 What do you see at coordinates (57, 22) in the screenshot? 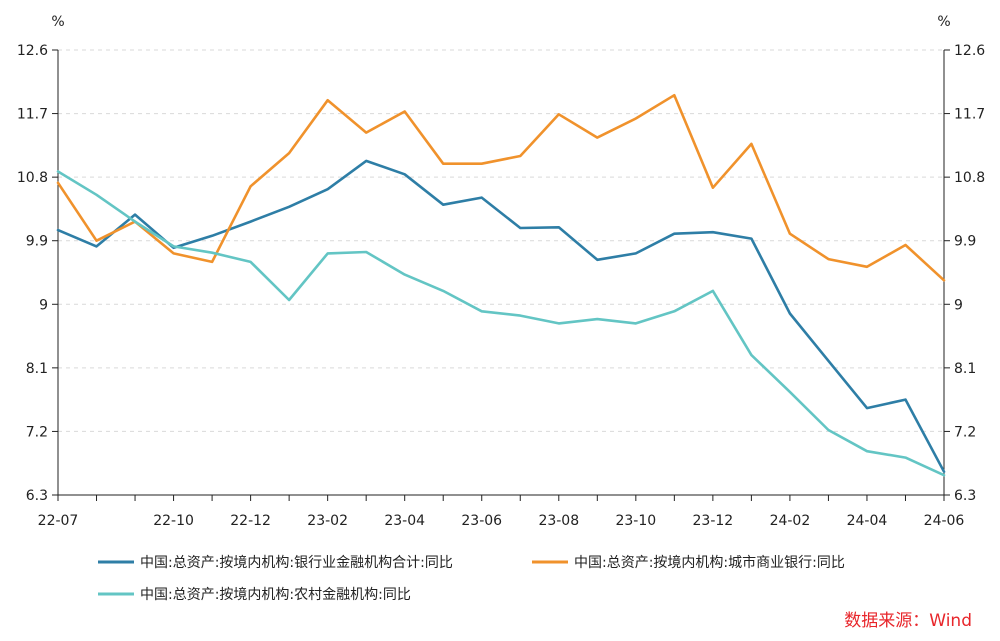
I see `y-unit-left: %` at bounding box center [57, 22].